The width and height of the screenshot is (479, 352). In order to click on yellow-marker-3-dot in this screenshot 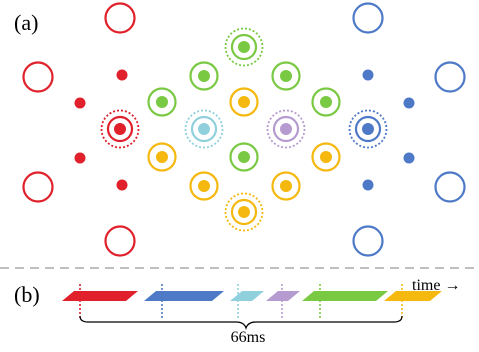, I will do `click(204, 186)`.